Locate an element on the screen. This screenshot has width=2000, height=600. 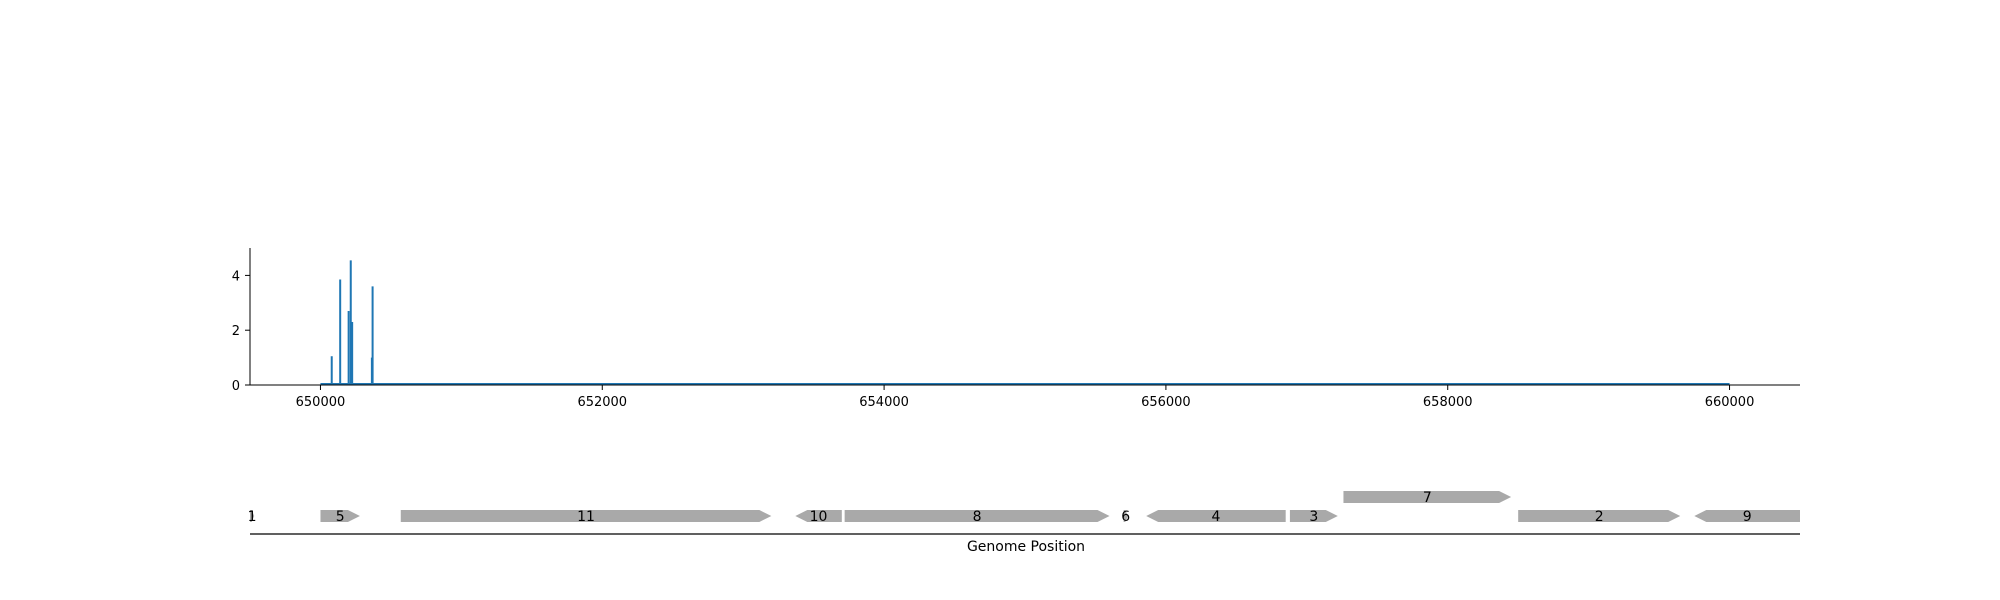
gene-label: 7 is located at coordinates (1427, 498).